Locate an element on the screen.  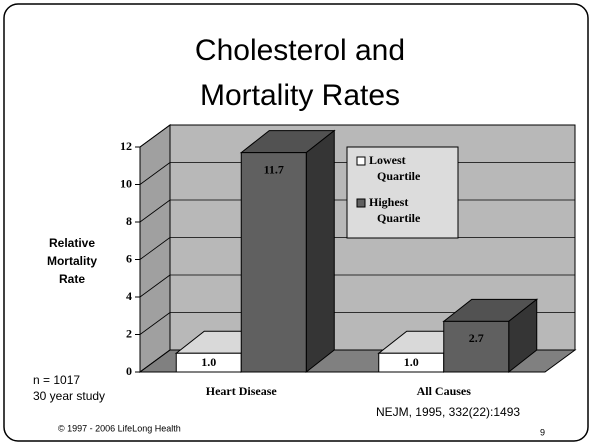
legend-label: Lowest Quartile is located at coordinates (395, 168).